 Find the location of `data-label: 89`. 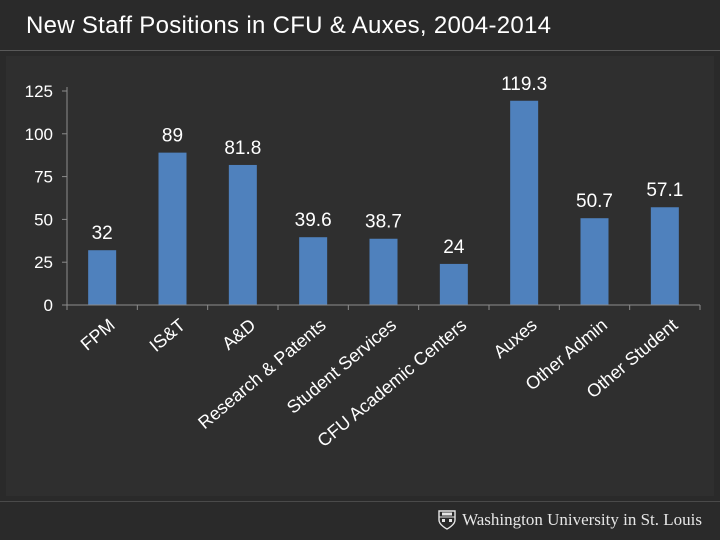

data-label: 89 is located at coordinates (172, 136).